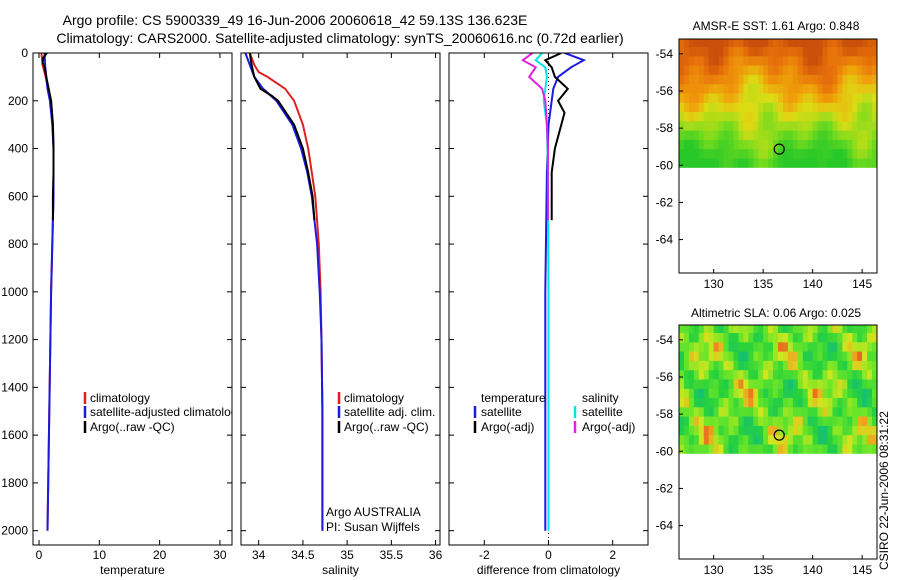 This screenshot has height=580, width=900. Describe the element at coordinates (24, 53) in the screenshot. I see `depth-tick-label: 0` at that location.